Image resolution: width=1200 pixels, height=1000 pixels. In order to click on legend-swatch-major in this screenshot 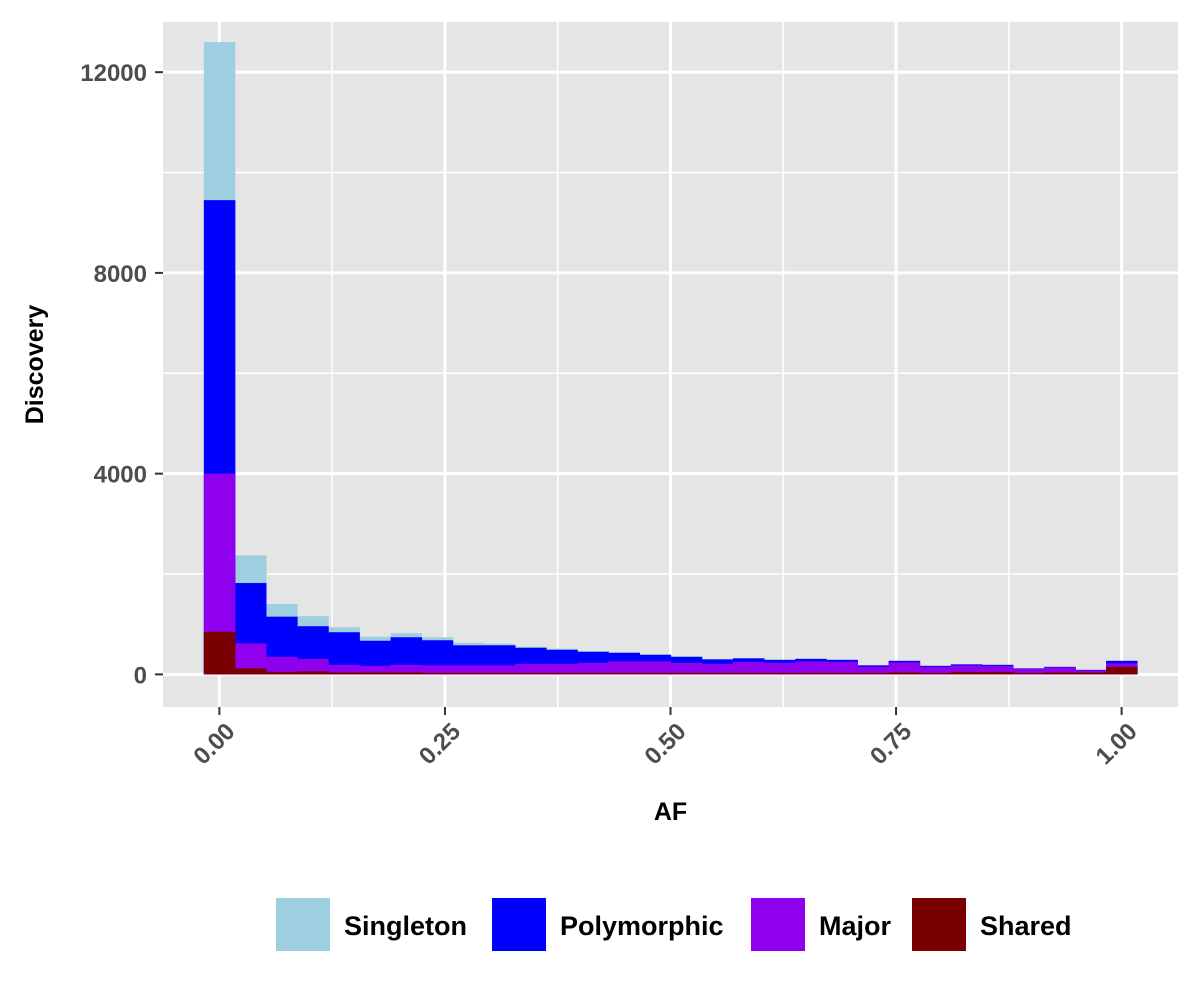, I will do `click(778, 924)`.